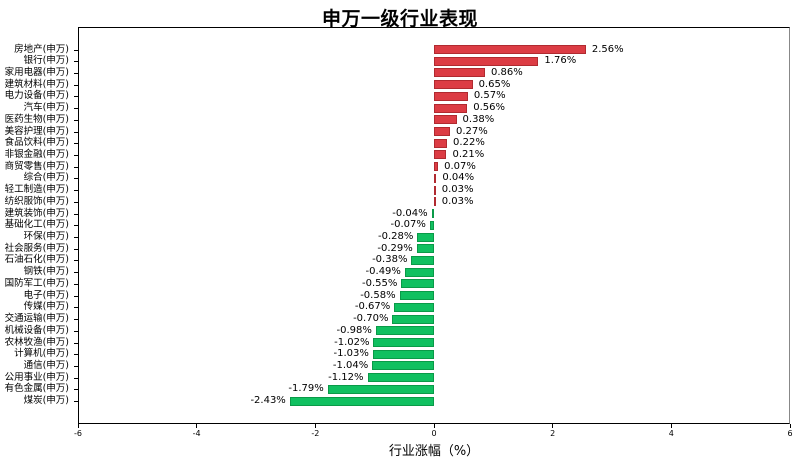  I want to click on value-label: -0.04%, so click(410, 213).